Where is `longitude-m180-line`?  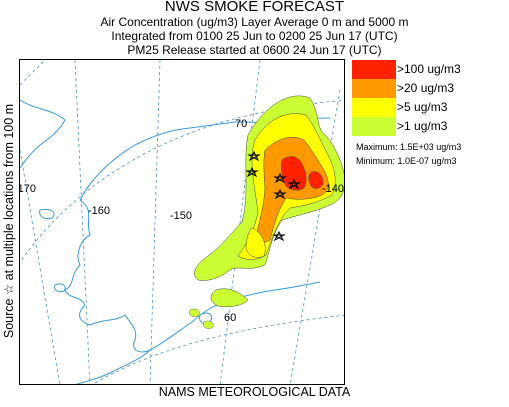
longitude-m180-line is located at coordinates (33, 73).